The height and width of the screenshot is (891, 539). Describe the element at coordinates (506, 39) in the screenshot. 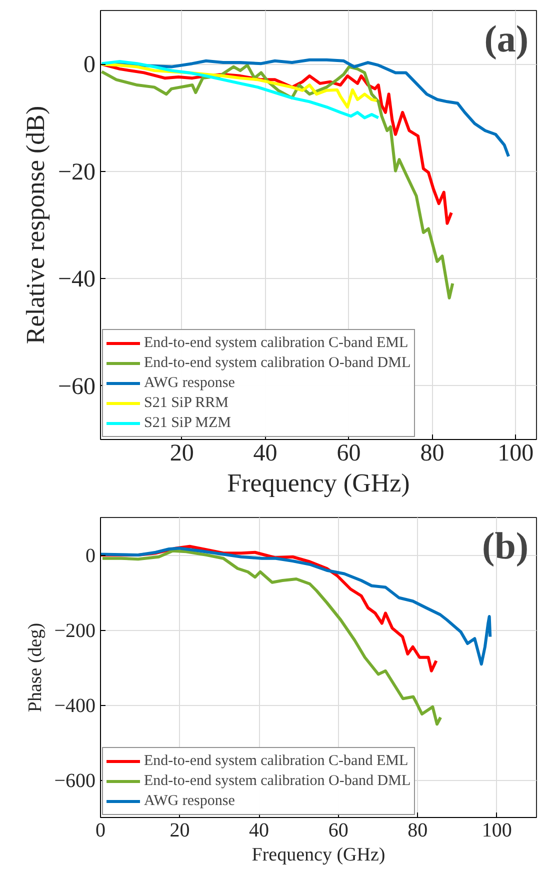

I see `annotation: (a)` at that location.